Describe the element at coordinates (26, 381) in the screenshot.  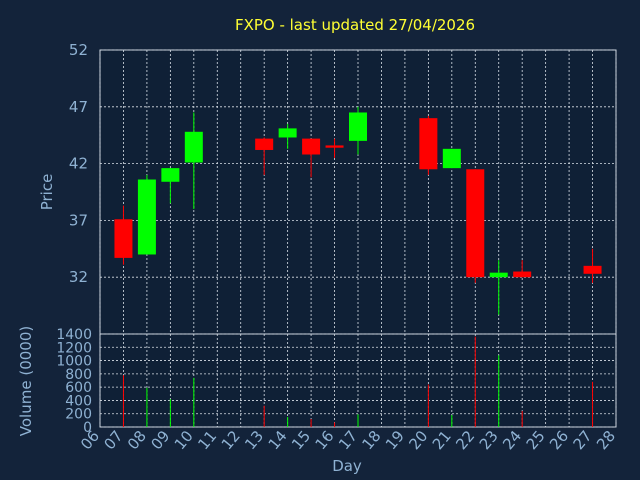
I see `volume-axis-label: Volume (0000)` at that location.